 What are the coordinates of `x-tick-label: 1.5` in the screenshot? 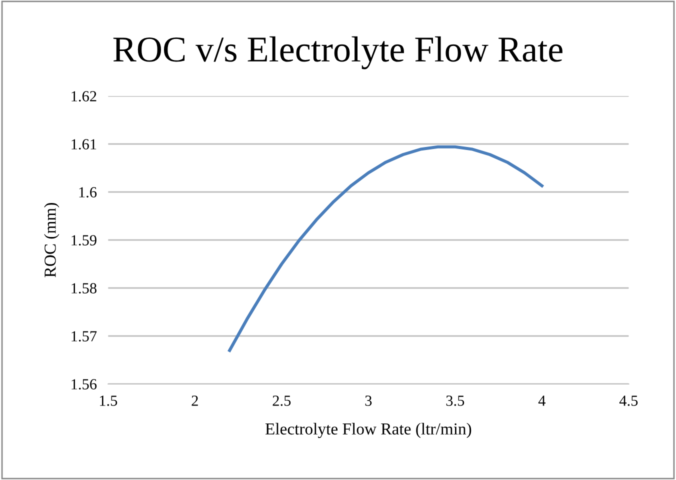 It's located at (109, 401).